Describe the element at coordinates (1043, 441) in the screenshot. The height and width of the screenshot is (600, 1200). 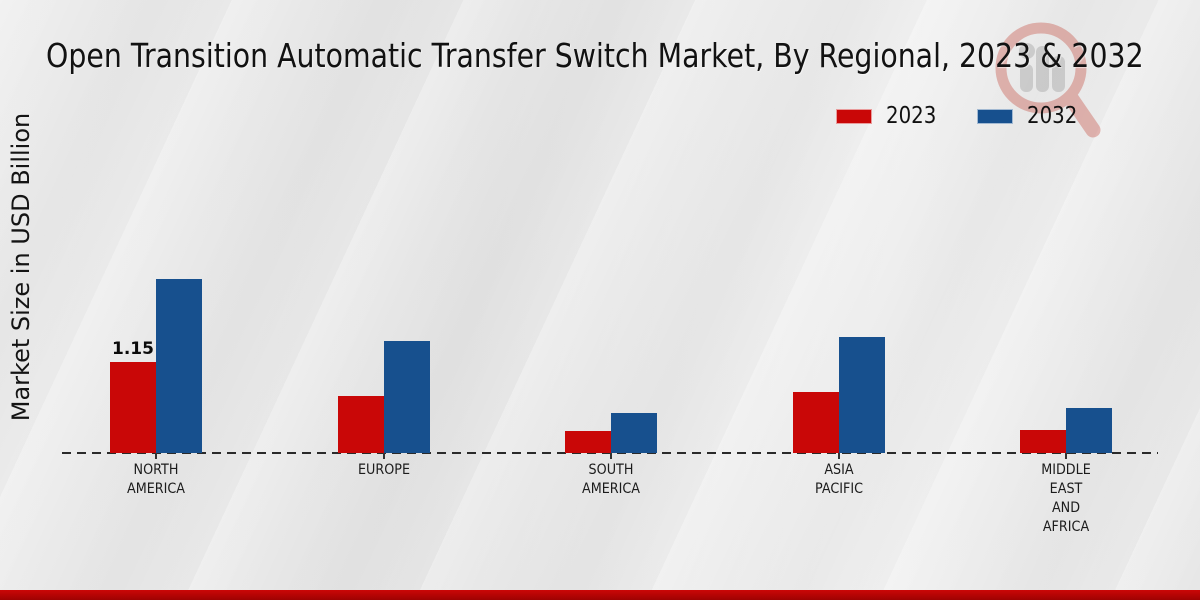
I see `bar-2023-middle-east-and-africa` at that location.